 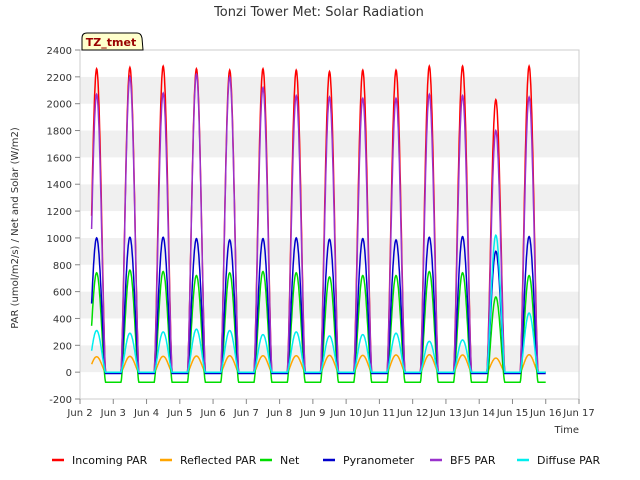 I want to click on x-tick-label: Jun 6, so click(x=212, y=413).